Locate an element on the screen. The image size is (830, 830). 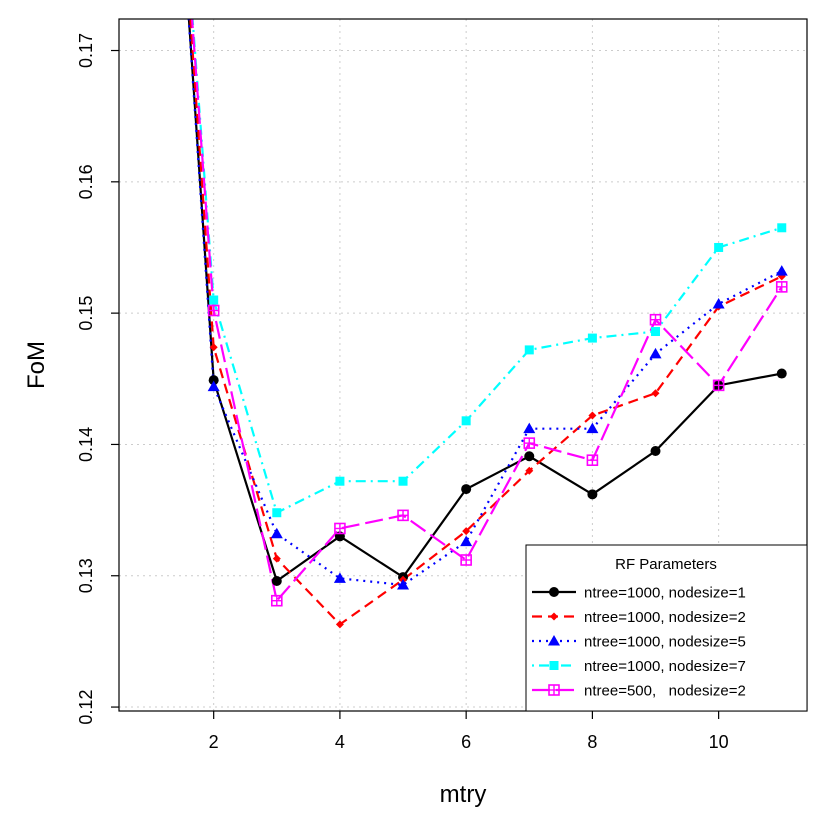
y-tick-label: 0.14 is located at coordinates (86, 444).